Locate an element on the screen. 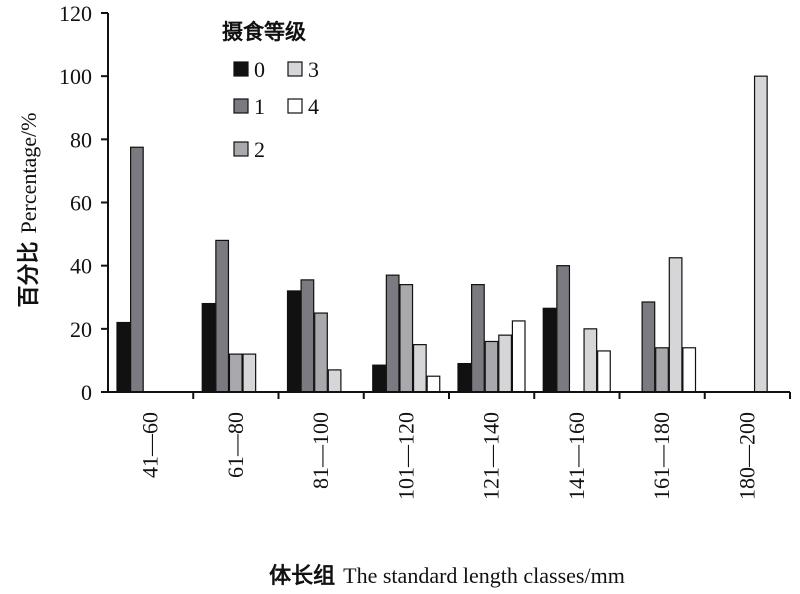 This screenshot has width=800, height=594. x-axis-title: 体长组 The standard length classes/mm is located at coordinates (447, 576).